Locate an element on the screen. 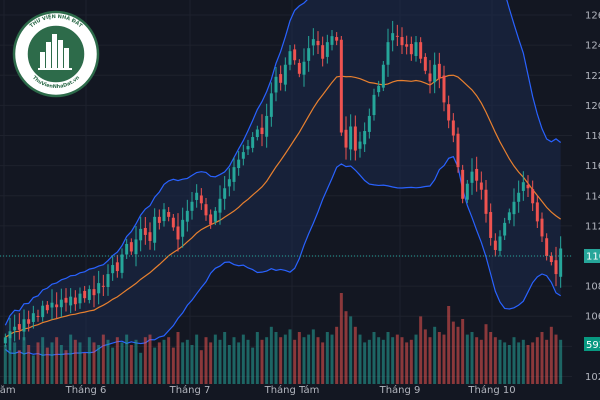 The width and height of the screenshot is (600, 400). y-tick-label: 126 is located at coordinates (592, 16).